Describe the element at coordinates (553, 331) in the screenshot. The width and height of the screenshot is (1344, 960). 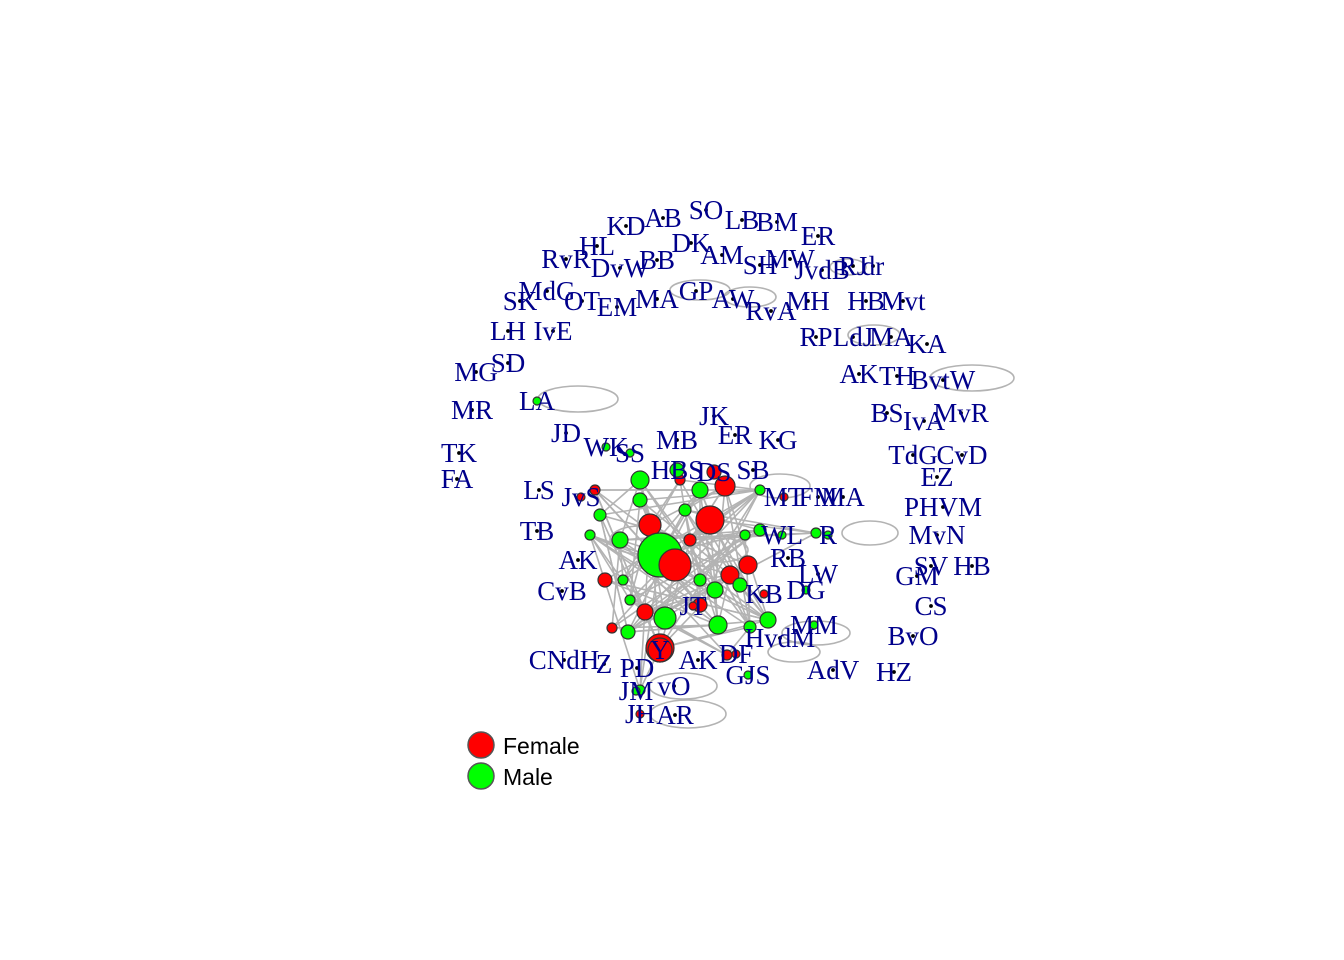
I see `node-label: IvE` at that location.